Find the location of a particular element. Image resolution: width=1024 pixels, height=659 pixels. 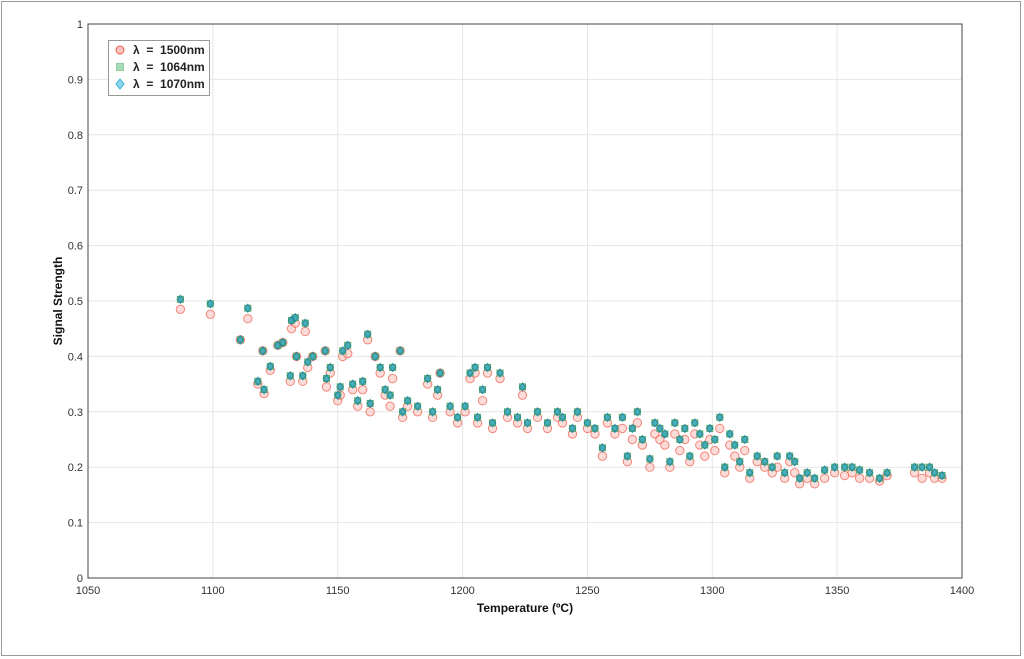

legend-label: λ = 1500nm is located at coordinates (169, 49).